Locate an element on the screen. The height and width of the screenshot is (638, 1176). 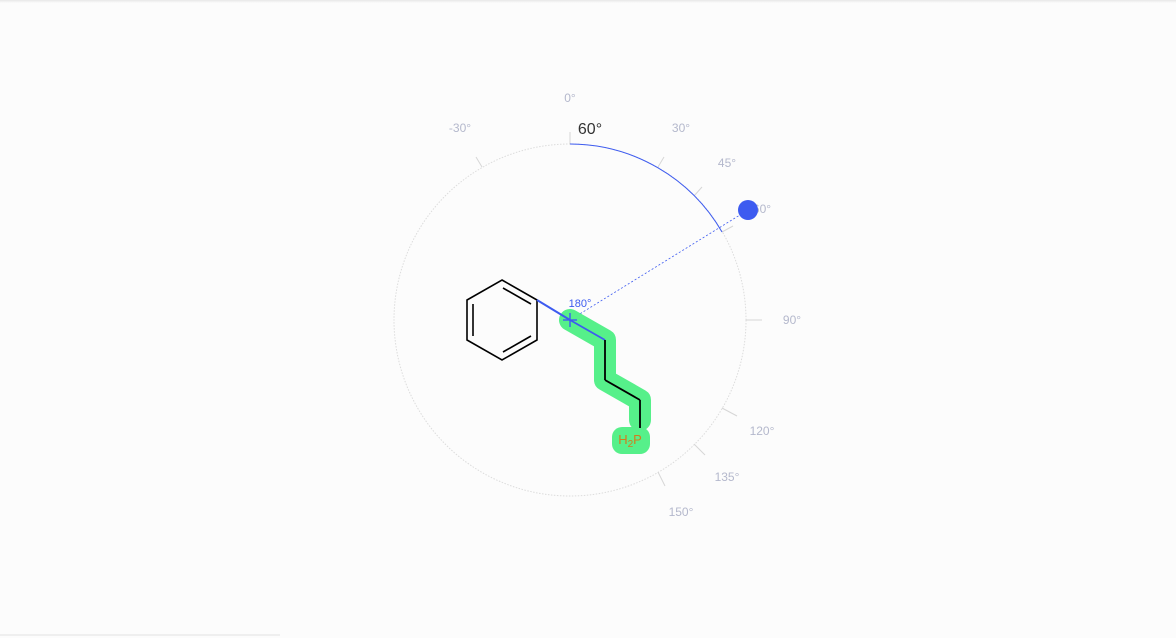
tick-label-45: 45° is located at coordinates (727, 163).